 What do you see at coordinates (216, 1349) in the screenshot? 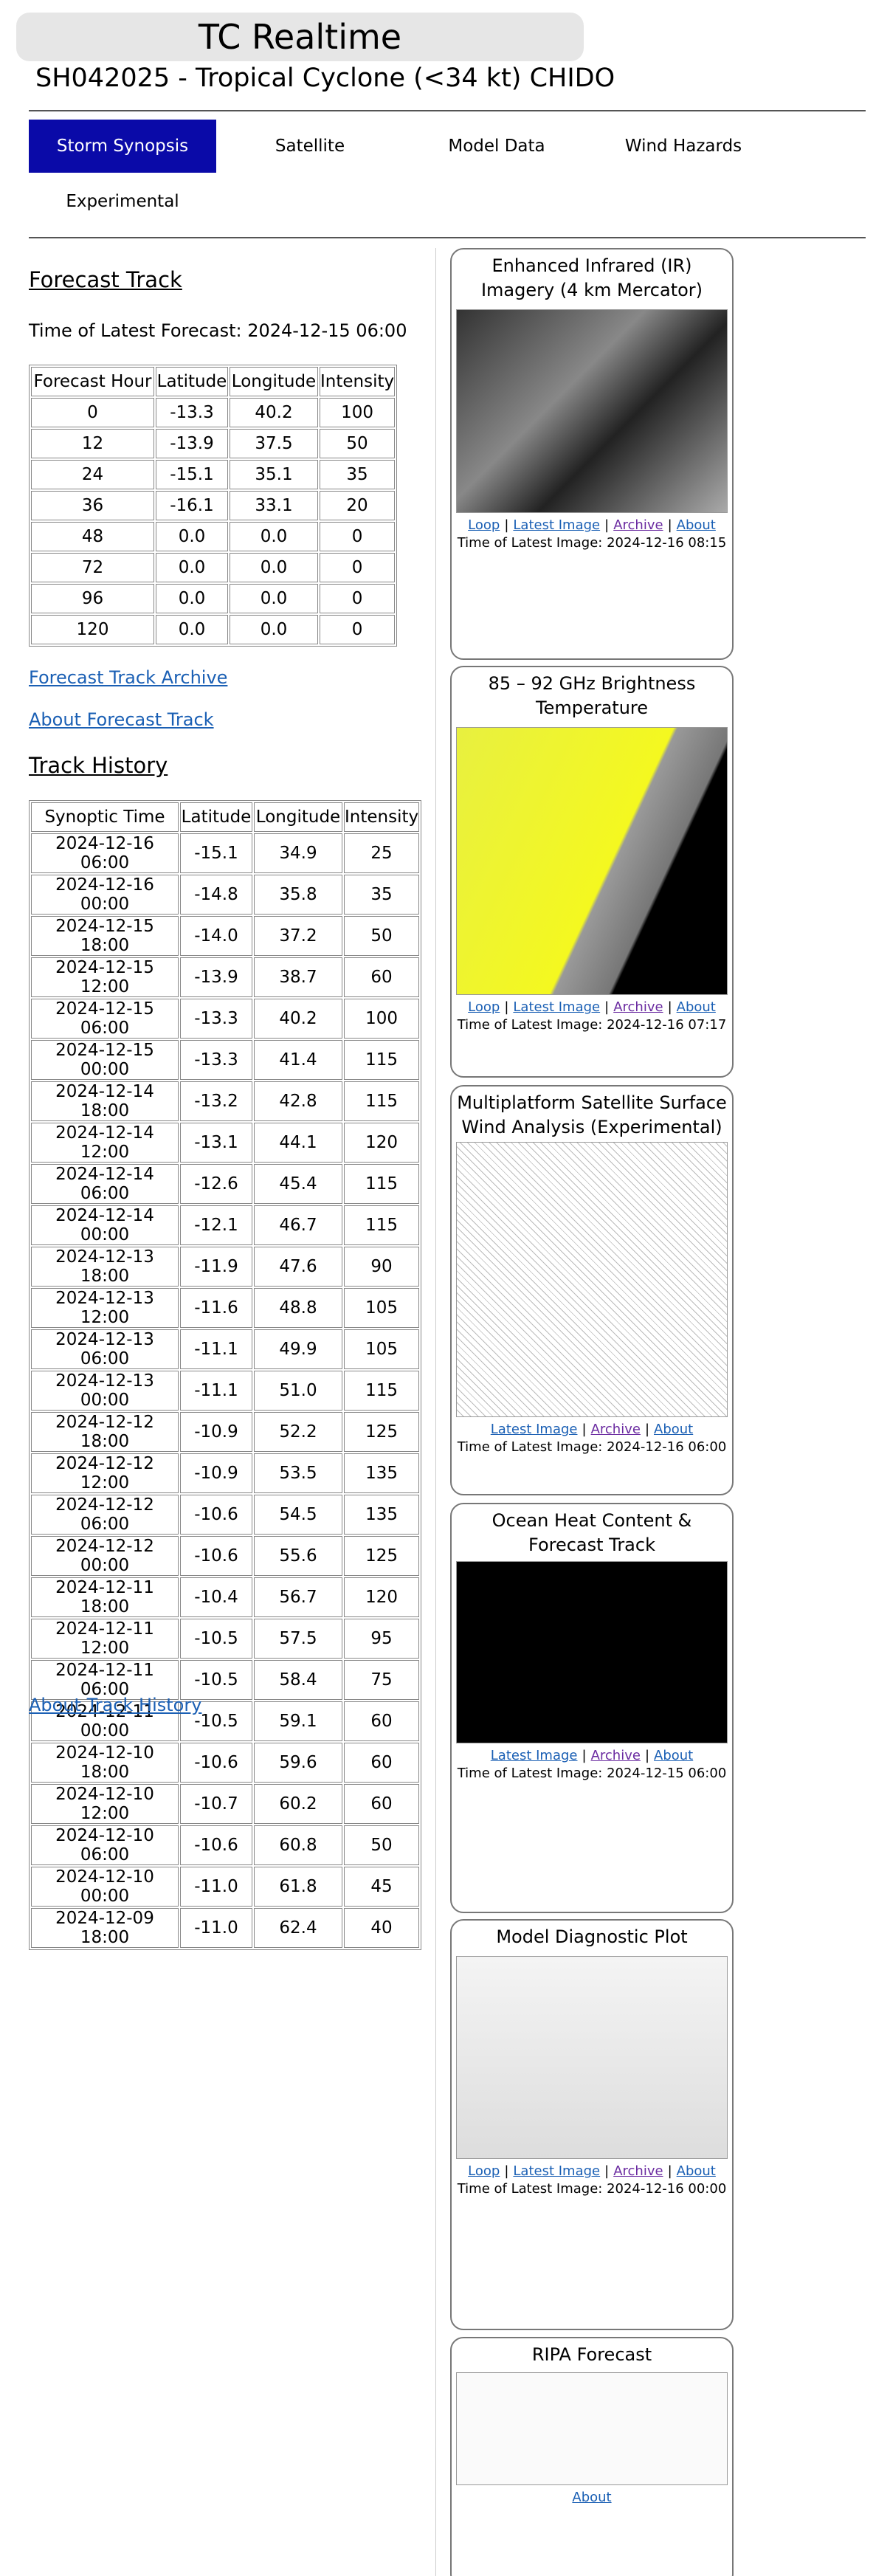
I see `table-cell: -11.1` at bounding box center [216, 1349].